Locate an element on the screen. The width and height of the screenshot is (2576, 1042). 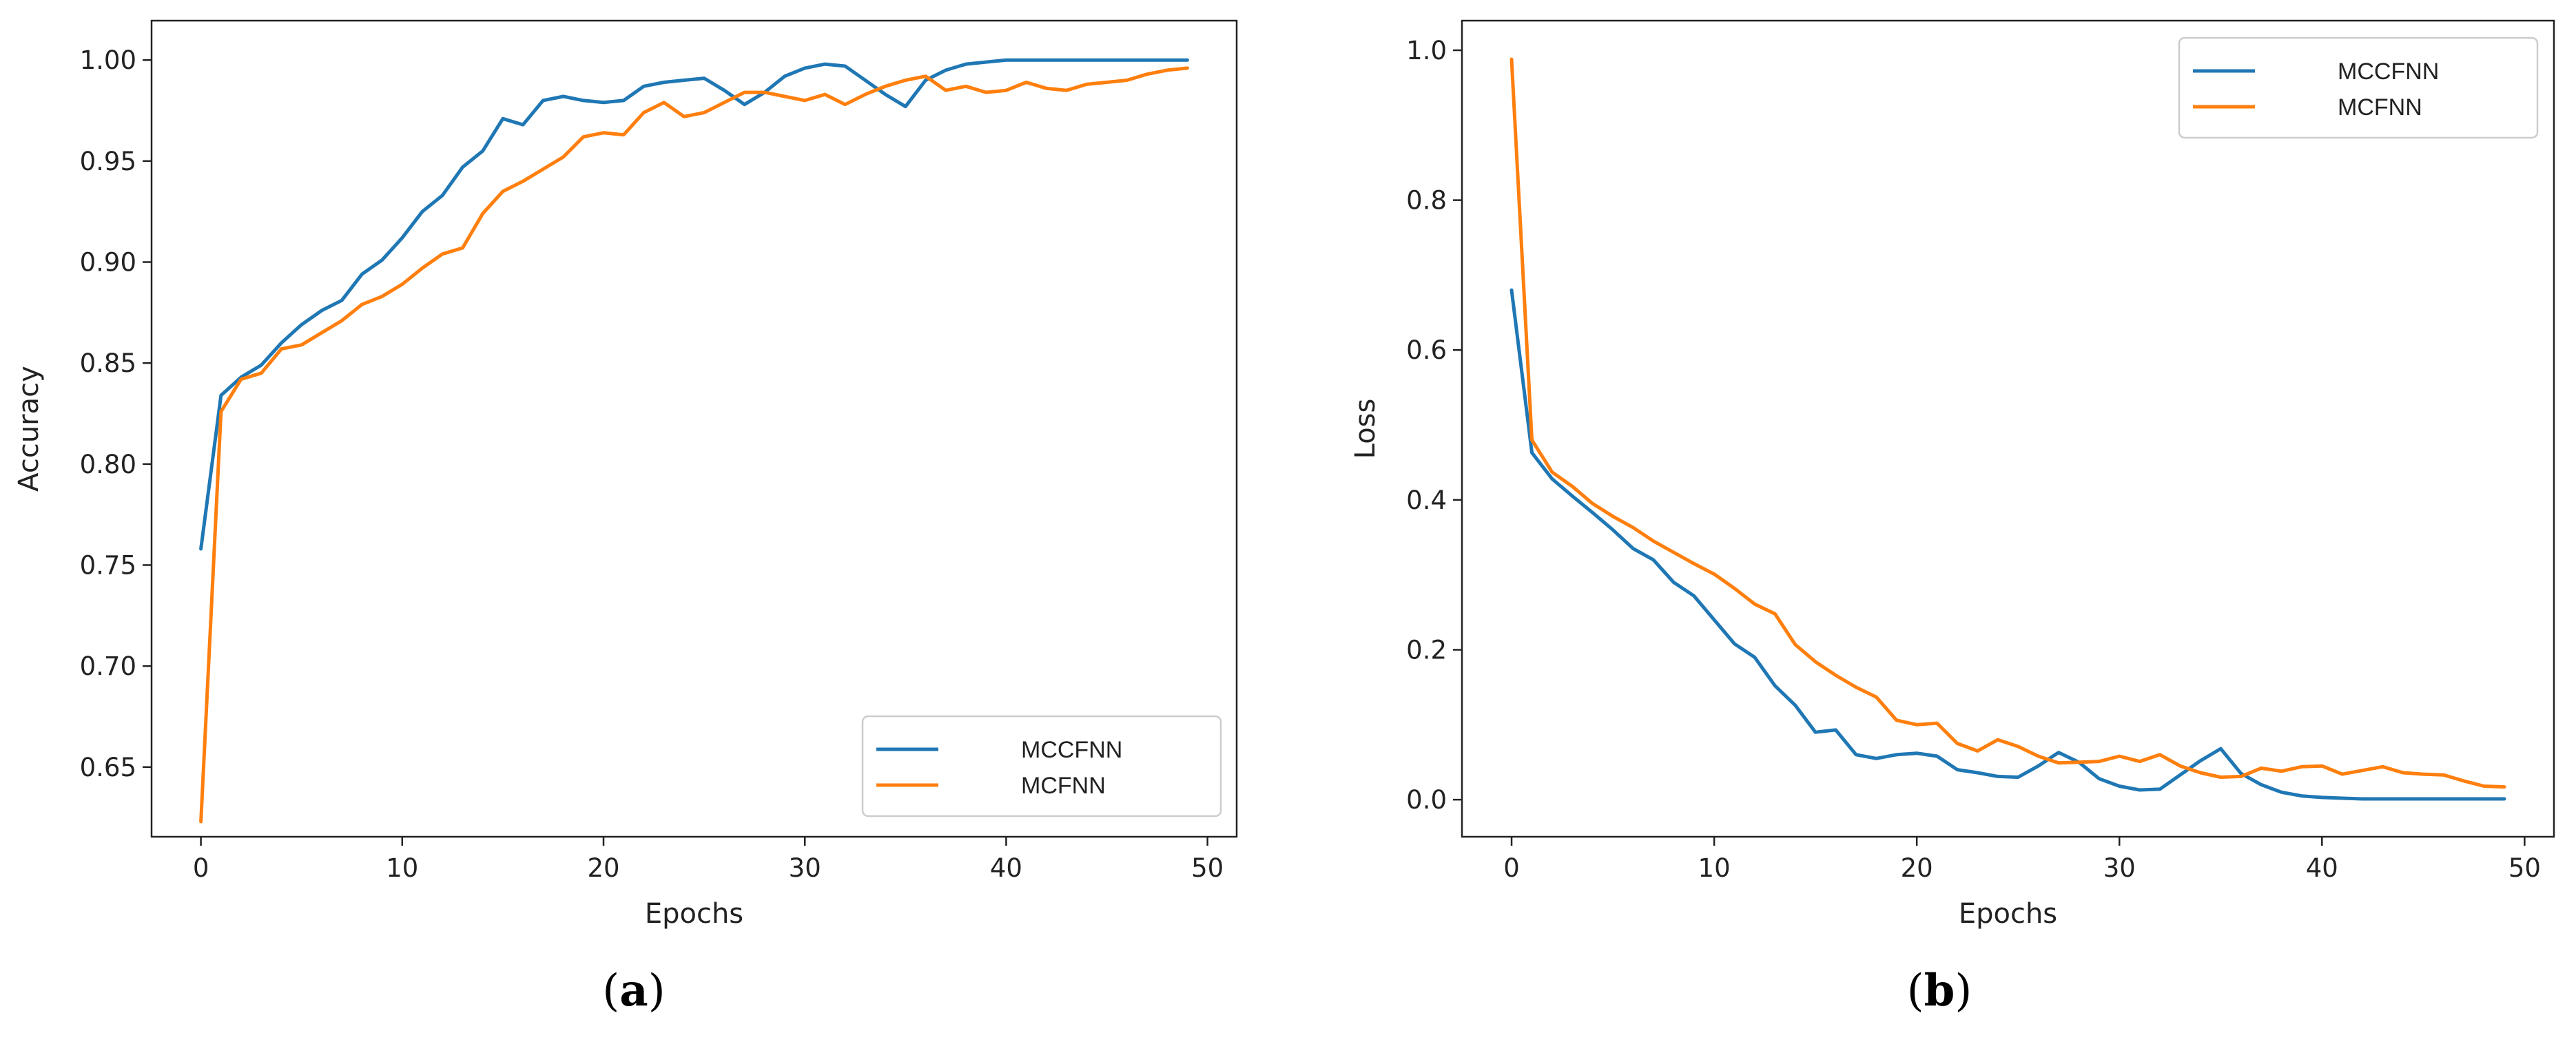
caption-b-open: ( is located at coordinates (1915, 991).